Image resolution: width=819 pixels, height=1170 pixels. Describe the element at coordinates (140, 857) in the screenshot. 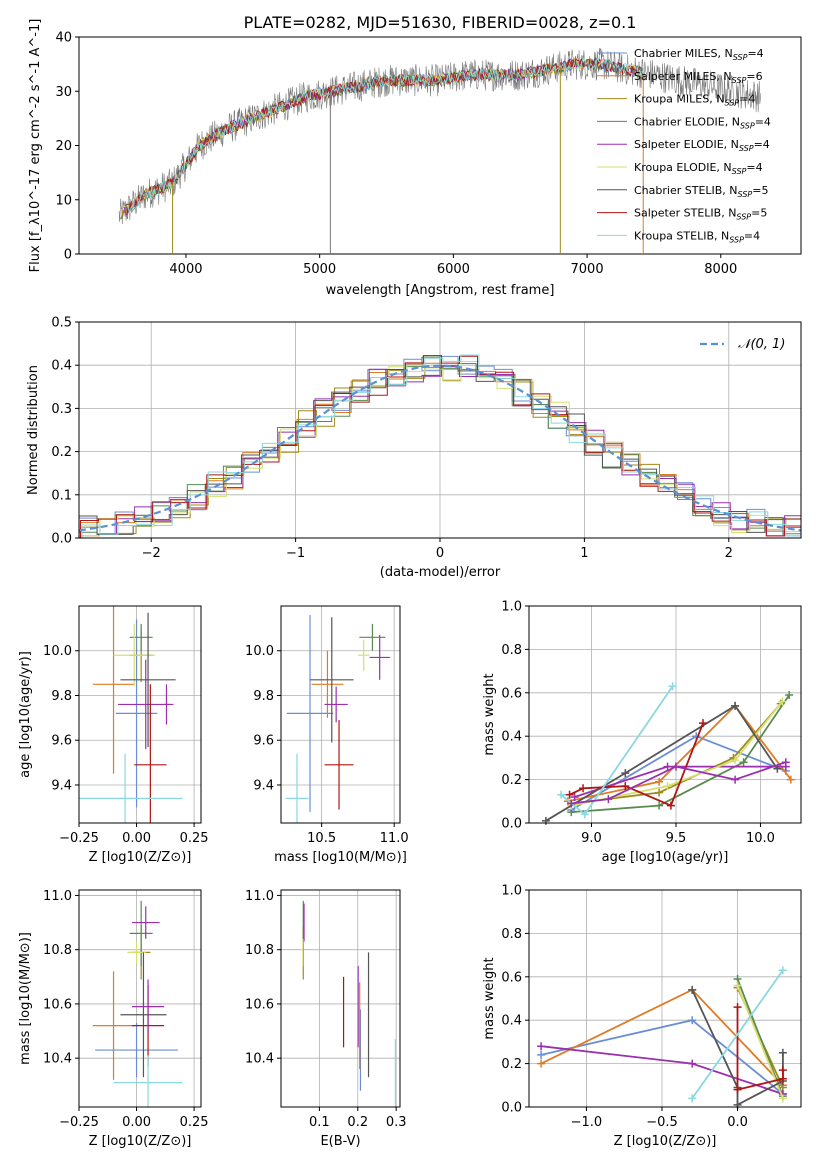

I see `age_vs_Z-xlabel: Z [log10(Z/Z⊙)]` at that location.